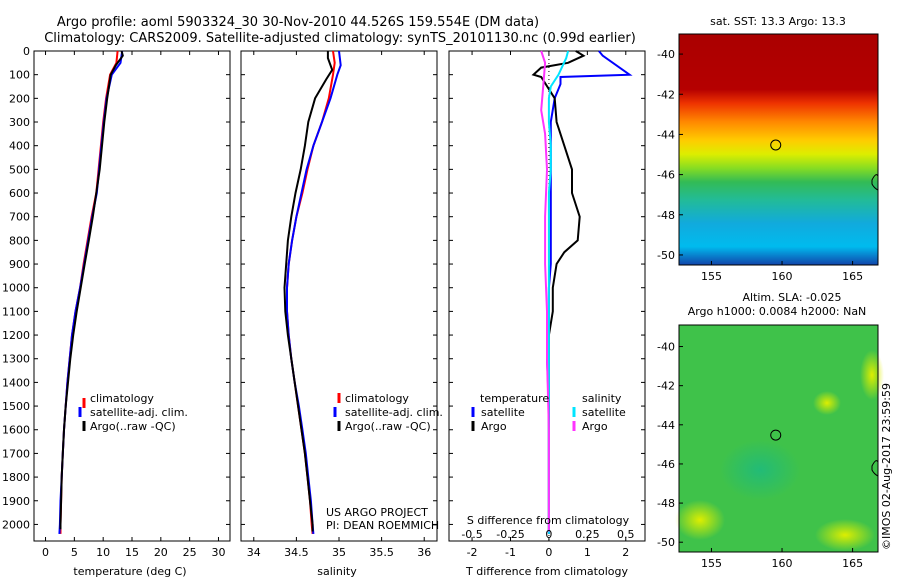 This screenshot has width=900, height=580. I want to click on s-tick-label: -0.25, so click(510, 534).